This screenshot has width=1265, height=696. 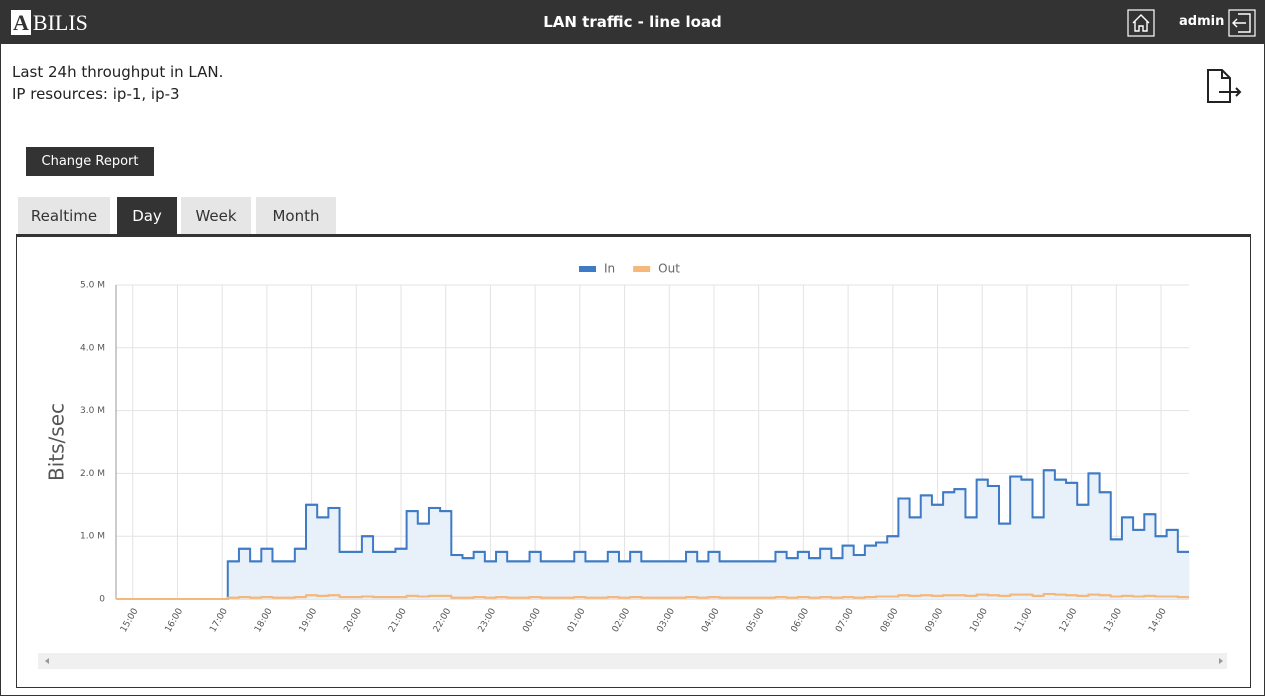 I want to click on y-tick-label: 3.0 M, so click(x=92, y=411).